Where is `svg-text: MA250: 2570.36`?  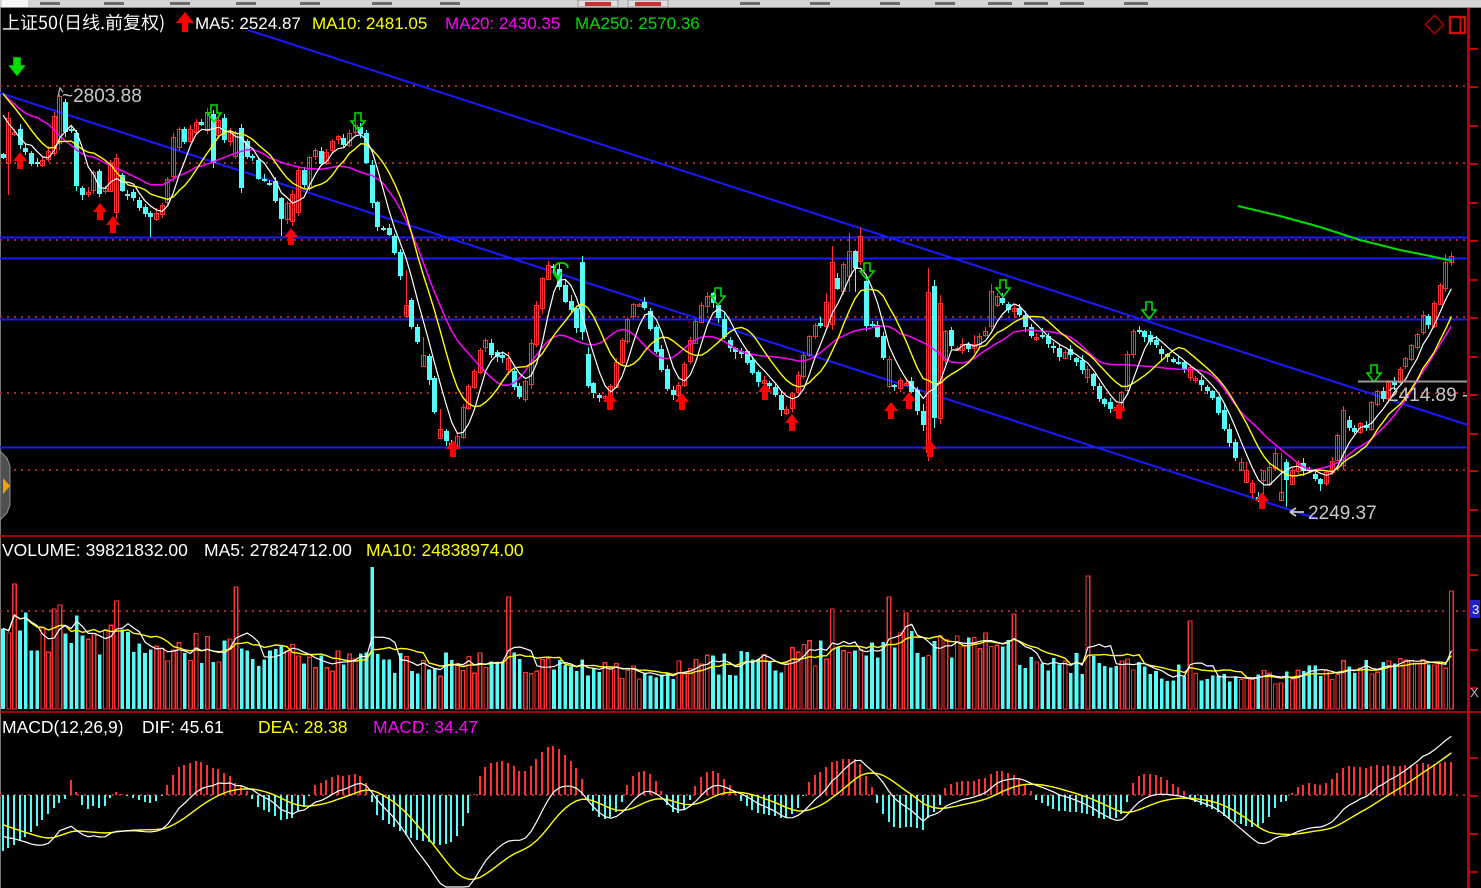 svg-text: MA250: 2570.36 is located at coordinates (637, 23).